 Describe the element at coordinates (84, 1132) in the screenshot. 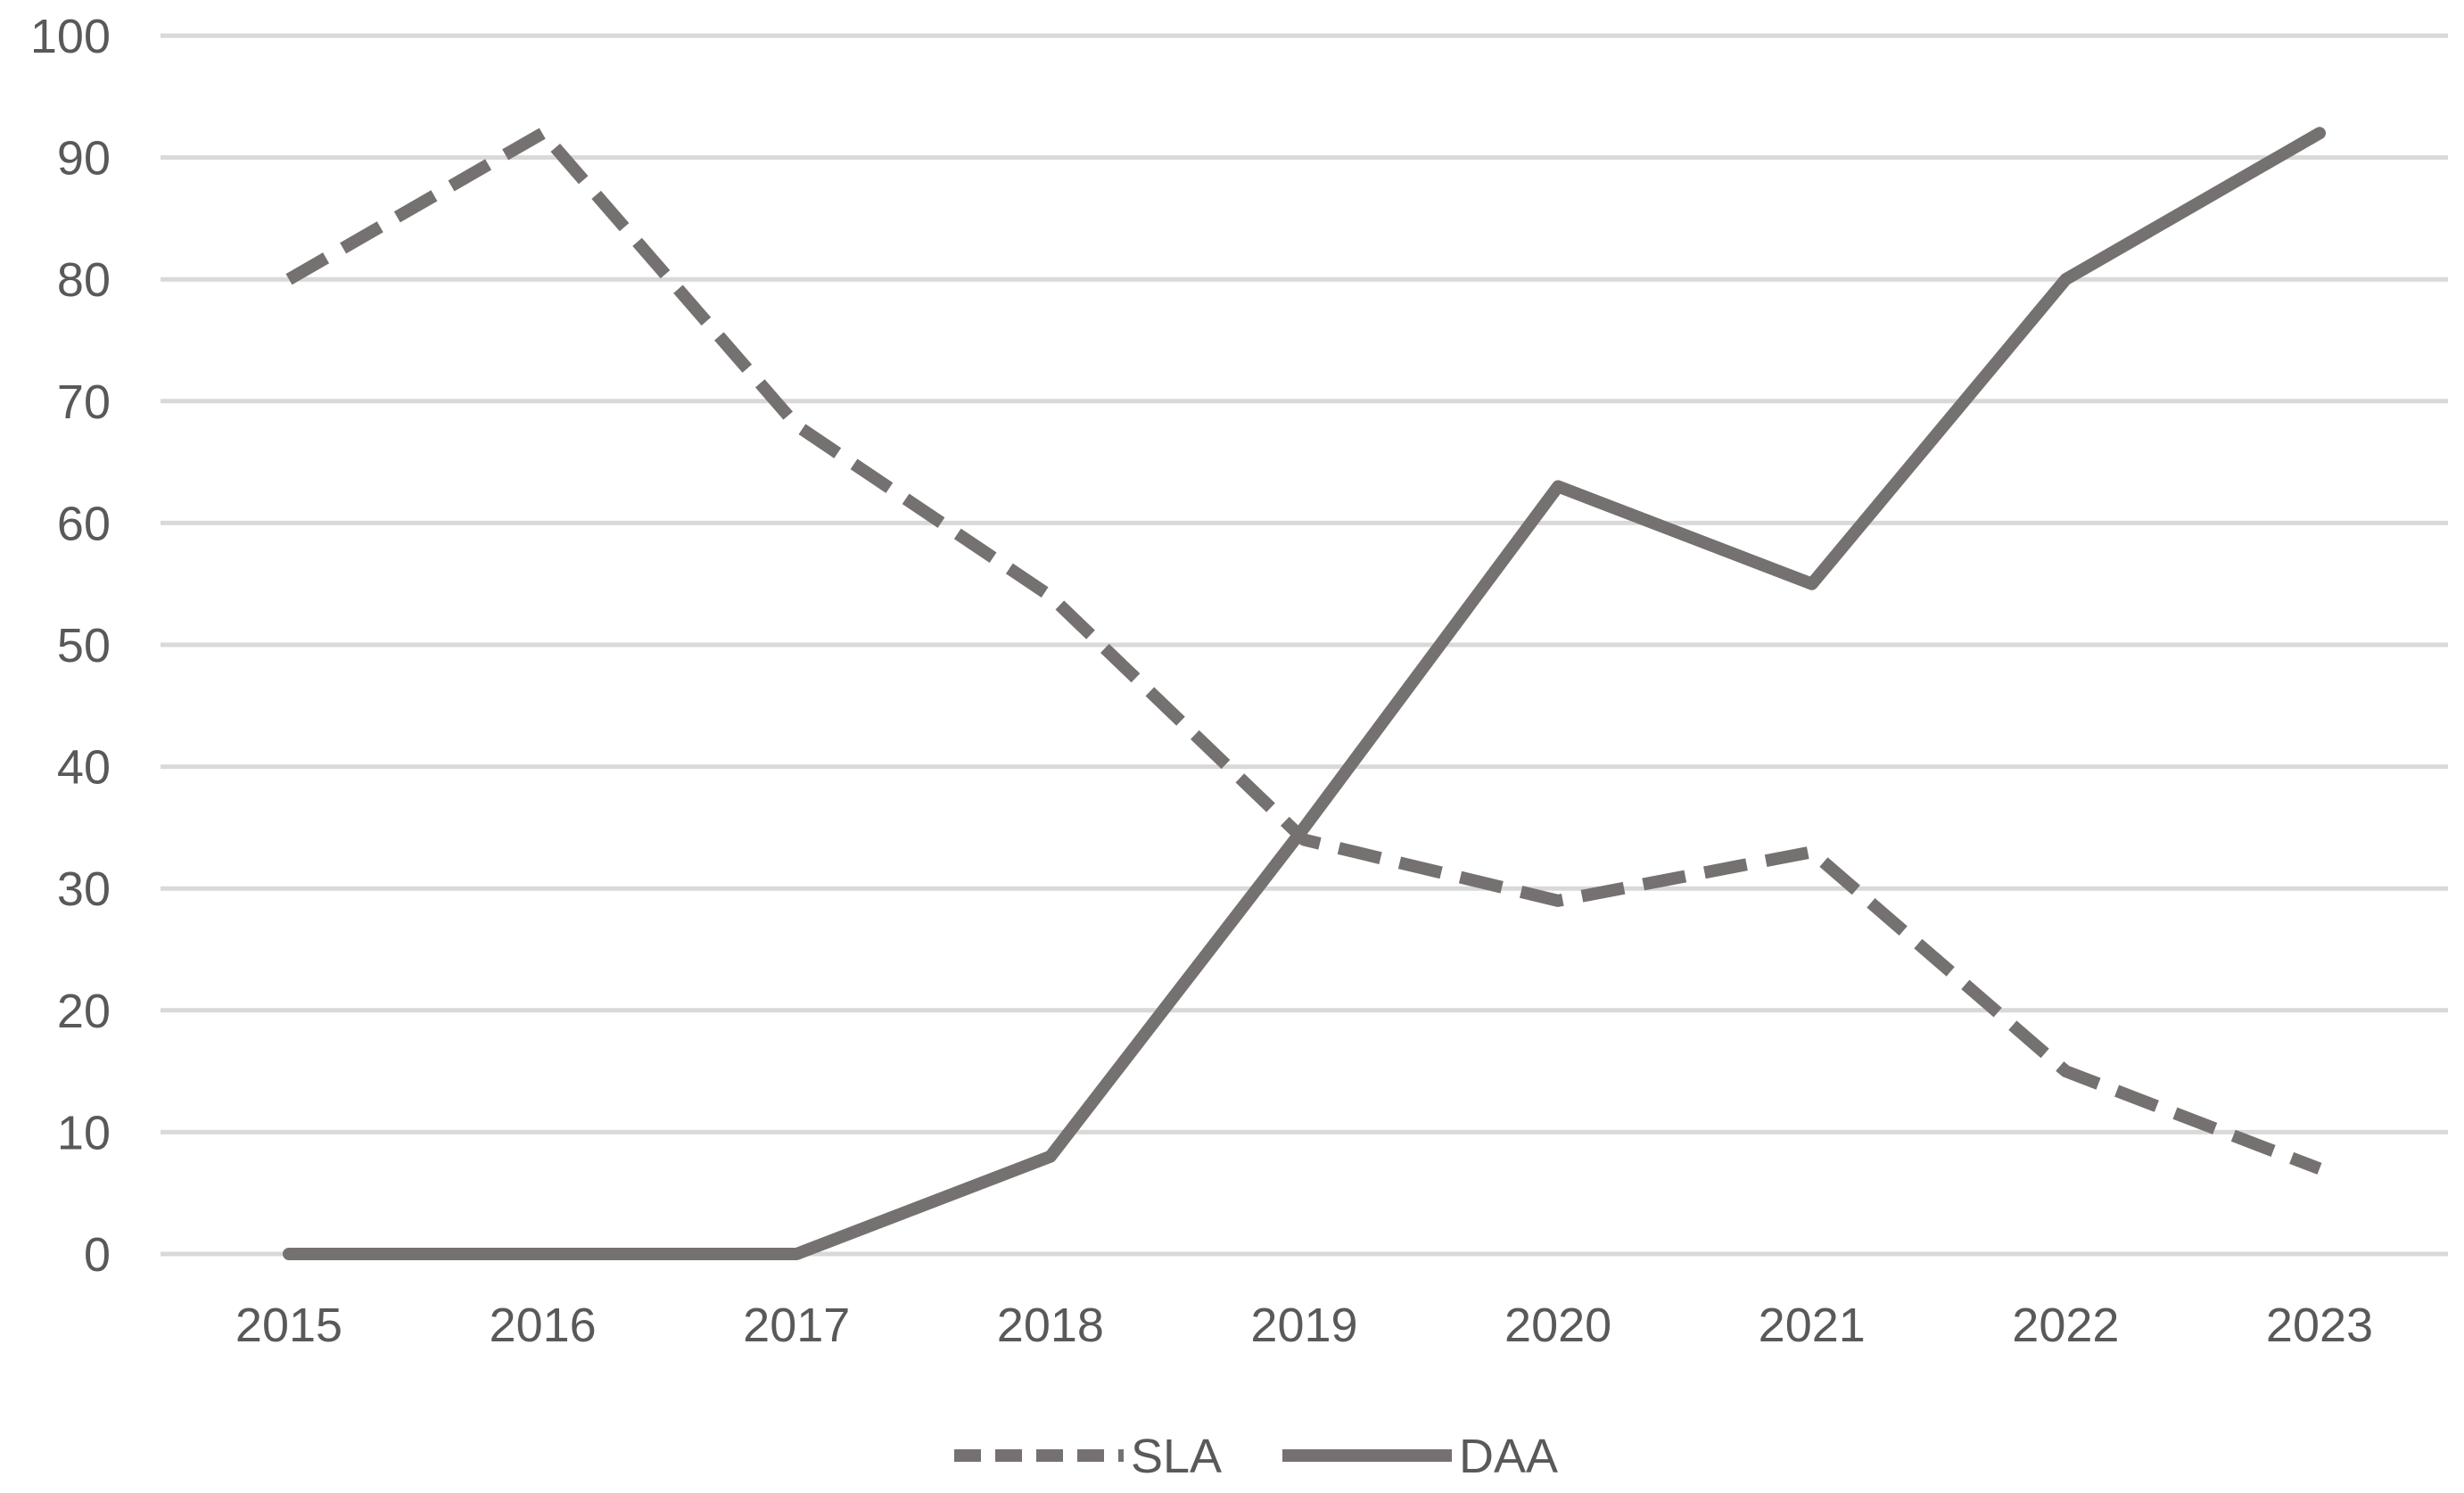

I see `y-tick-label: 10` at that location.